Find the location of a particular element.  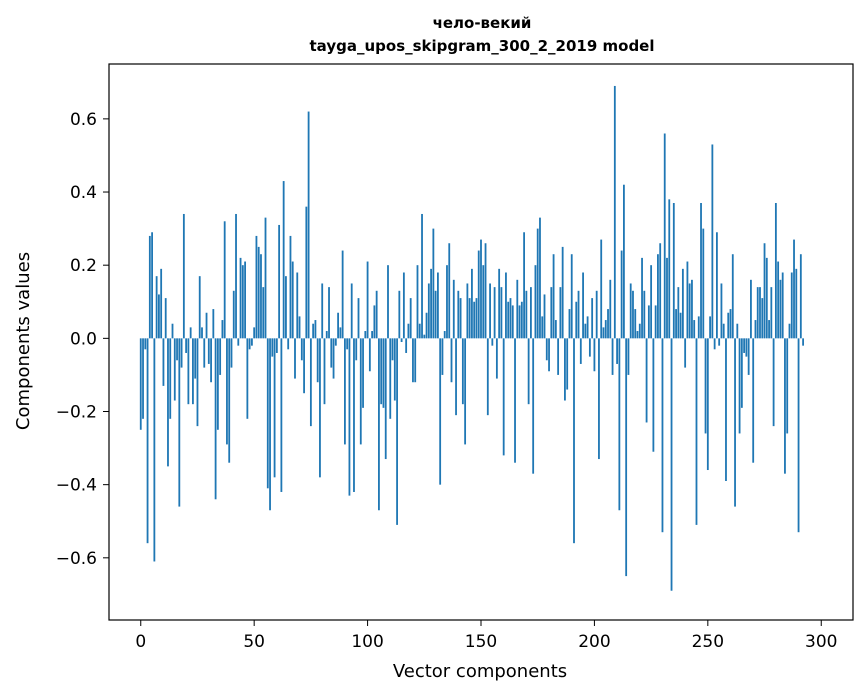

y-tick-label: −0.4 is located at coordinates (76, 486).